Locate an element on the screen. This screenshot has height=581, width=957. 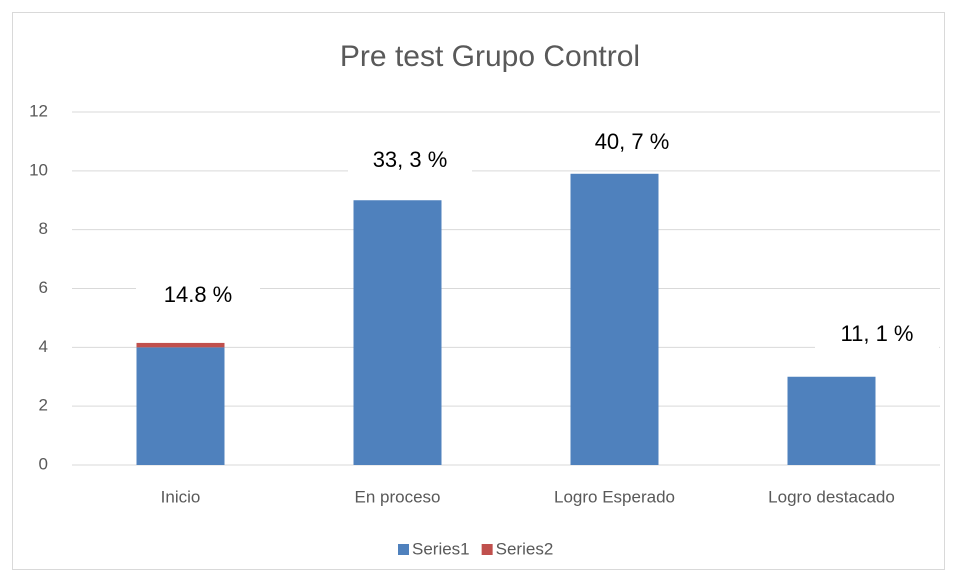
x-tick-label: Inicio is located at coordinates (181, 496).